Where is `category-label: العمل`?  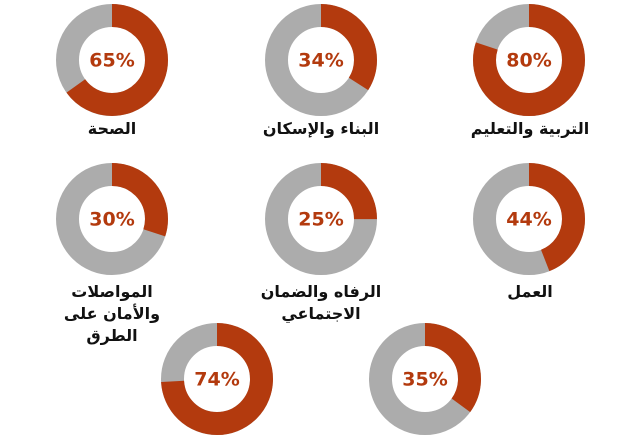 category-label: العمل is located at coordinates (530, 291).